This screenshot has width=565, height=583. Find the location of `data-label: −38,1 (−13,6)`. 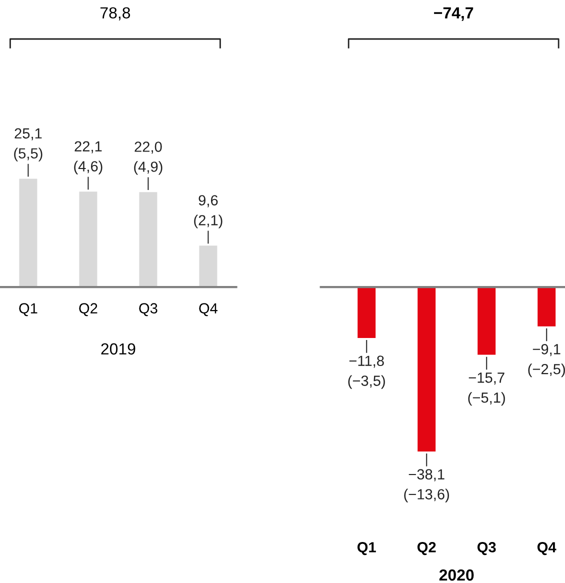

data-label: −38,1 (−13,6) is located at coordinates (426, 485).